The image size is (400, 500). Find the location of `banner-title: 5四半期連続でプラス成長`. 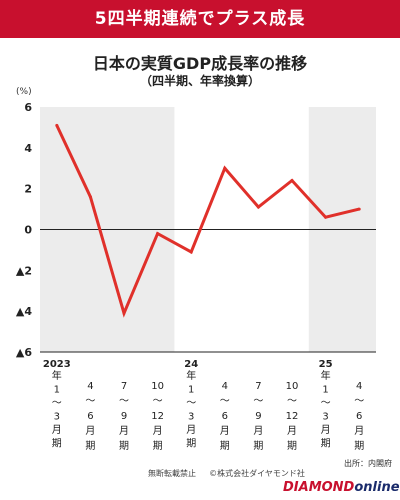

banner-title: 5四半期連続でプラス成長 is located at coordinates (200, 19).